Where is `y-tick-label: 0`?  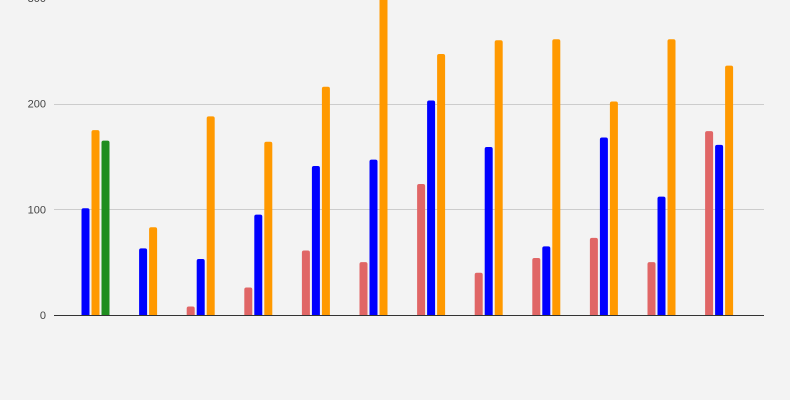 y-tick-label: 0 is located at coordinates (43, 316).